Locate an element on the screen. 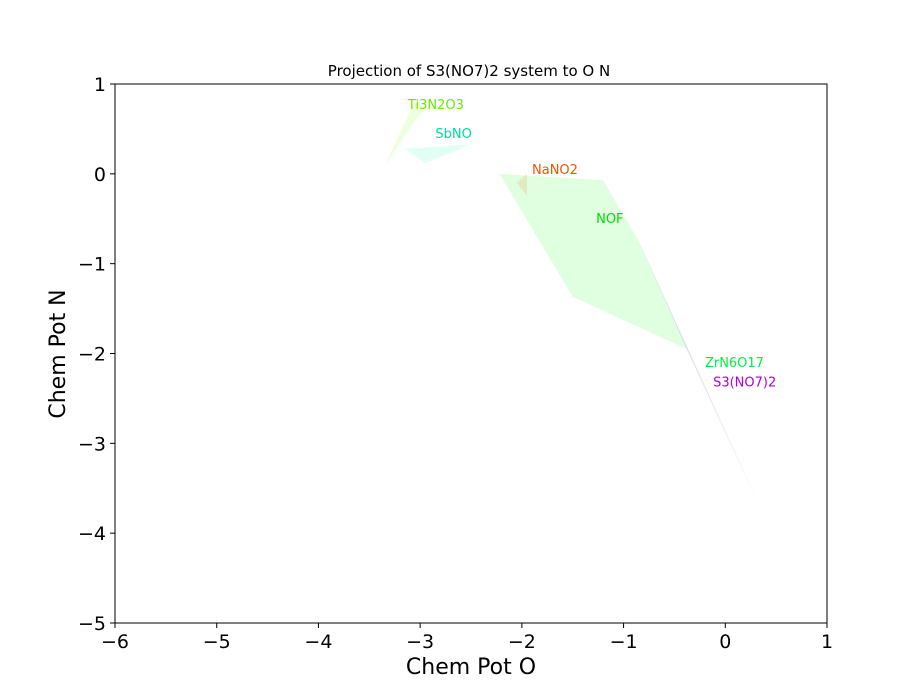  region-zrn6o17 is located at coordinates (705, 387).